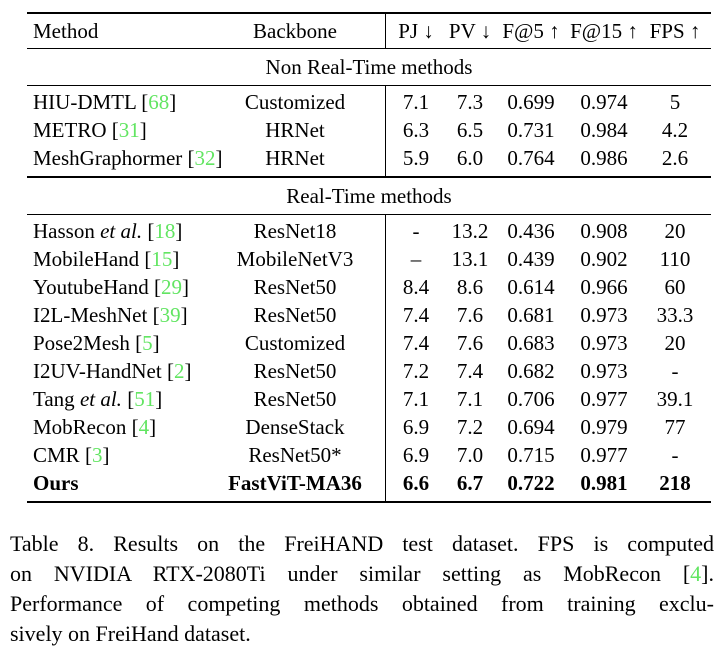  Describe the element at coordinates (295, 427) in the screenshot. I see `backbone-cell: DenseStack` at that location.